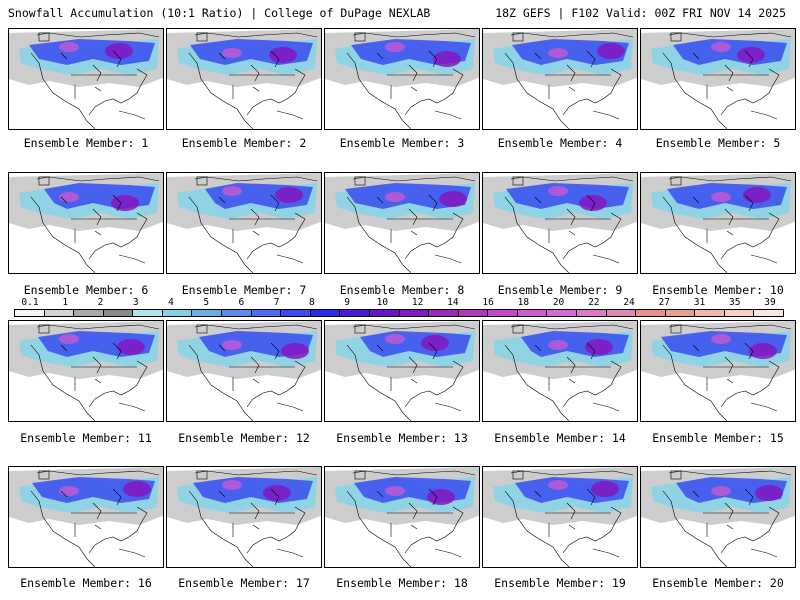 Image resolution: width=800 pixels, height=600 pixels. I want to click on ensemble-member-label: Ensemble Member: 3, so click(402, 143).